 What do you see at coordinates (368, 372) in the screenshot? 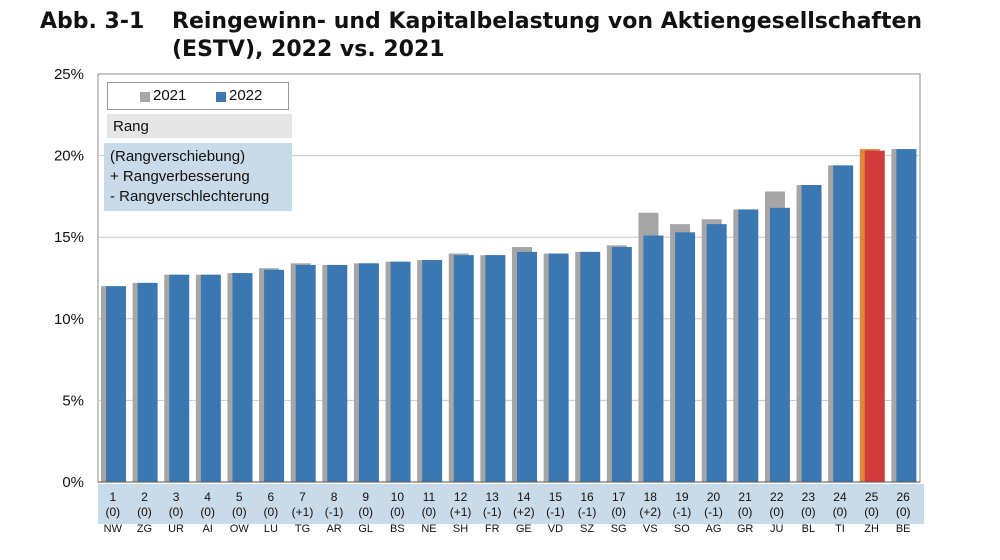
I see `bar-2022-gl` at bounding box center [368, 372].